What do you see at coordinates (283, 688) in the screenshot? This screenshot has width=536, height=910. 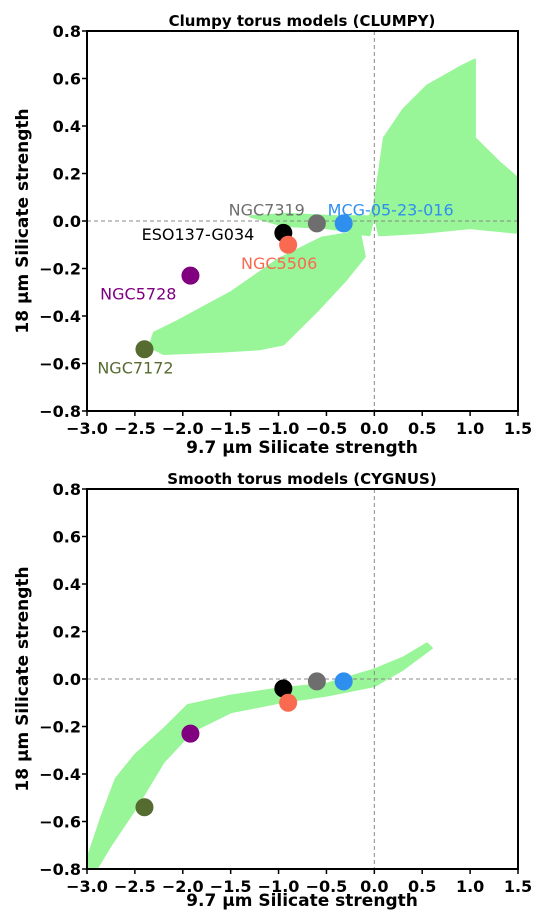 I see `point-eso137-g034` at bounding box center [283, 688].